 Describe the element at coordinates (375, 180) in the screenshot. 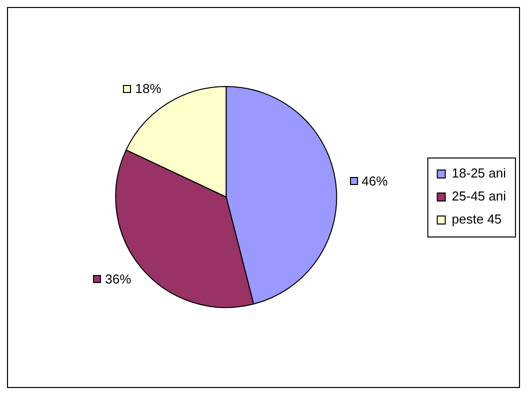

I see `data-label: 46%` at that location.